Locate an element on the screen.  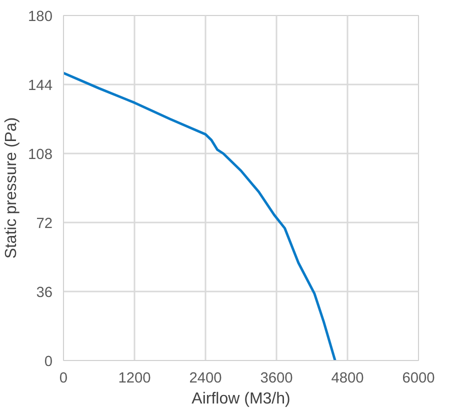
y-tick-label: 180 is located at coordinates (40, 17).